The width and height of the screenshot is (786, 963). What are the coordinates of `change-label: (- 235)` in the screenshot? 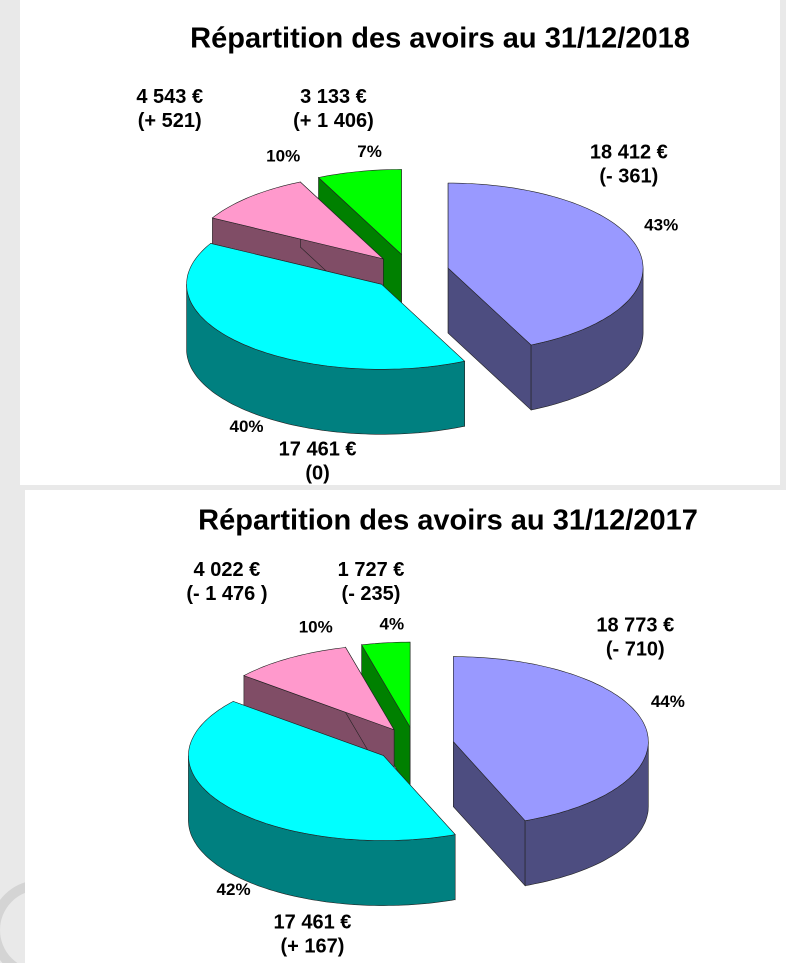 It's located at (371, 594).